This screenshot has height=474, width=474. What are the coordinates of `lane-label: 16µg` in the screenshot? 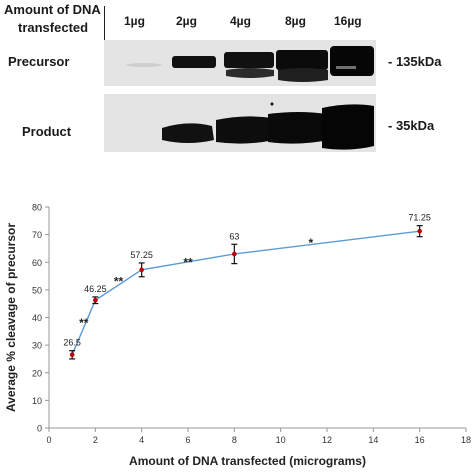 It's located at (348, 21).